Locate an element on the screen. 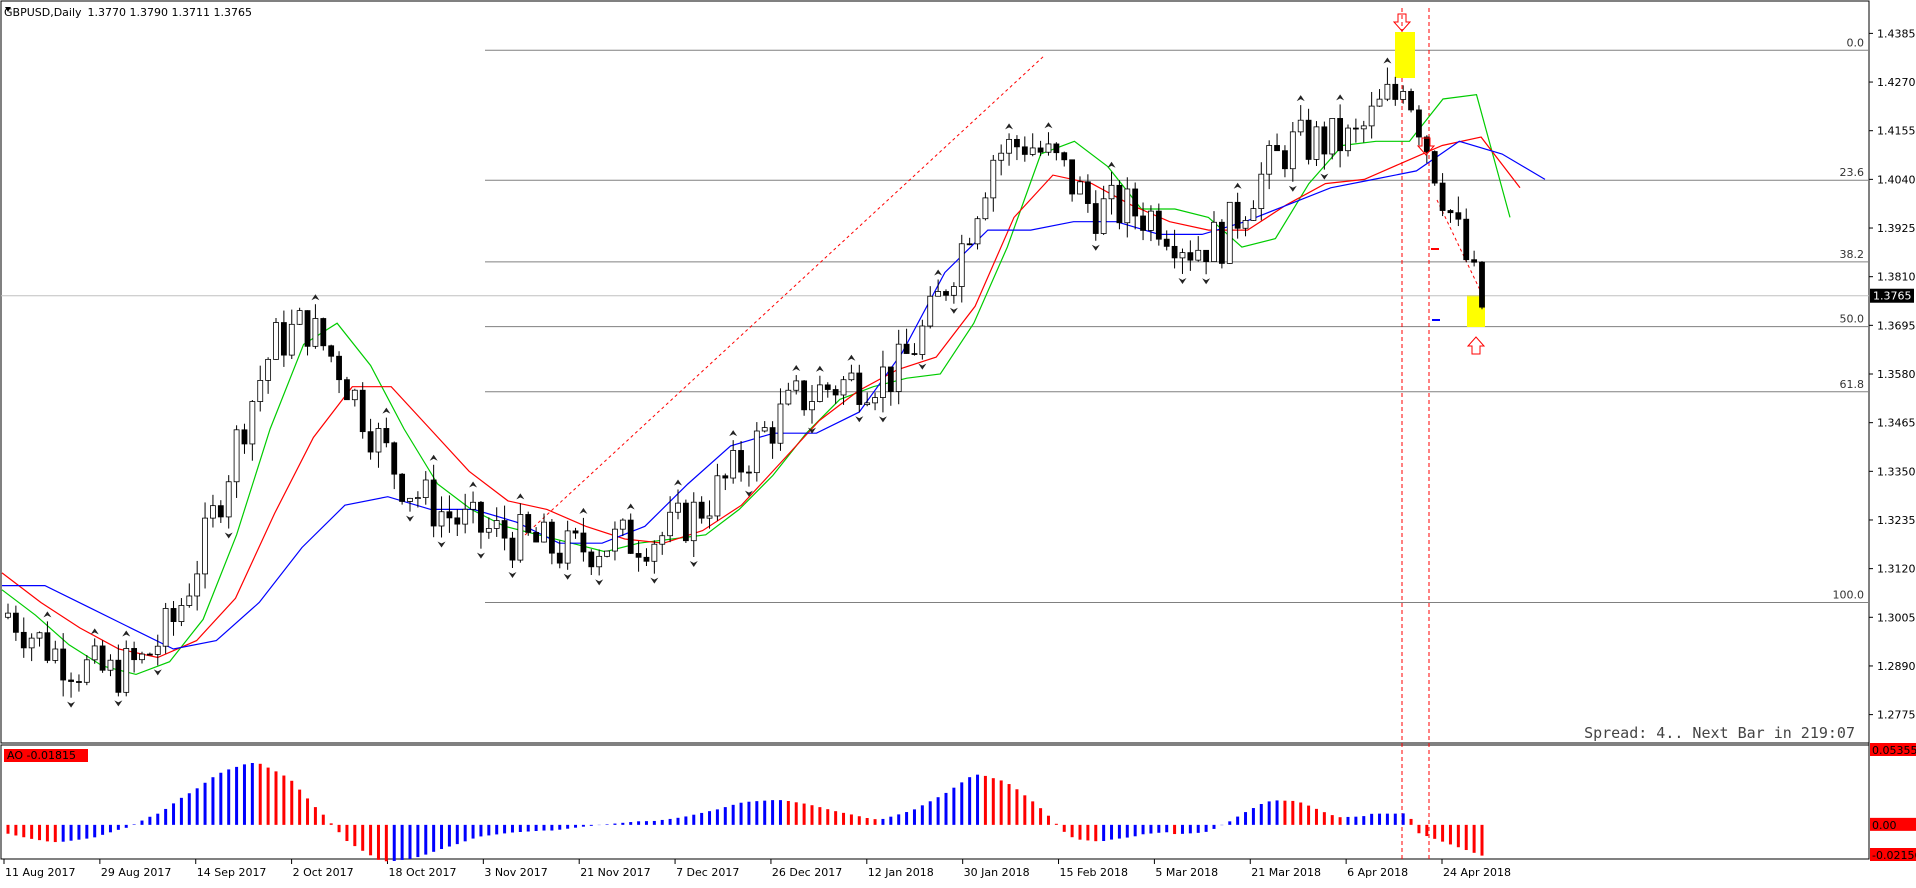 This screenshot has height=888, width=1916. y-tick-label: 1.4270 is located at coordinates (1896, 82).